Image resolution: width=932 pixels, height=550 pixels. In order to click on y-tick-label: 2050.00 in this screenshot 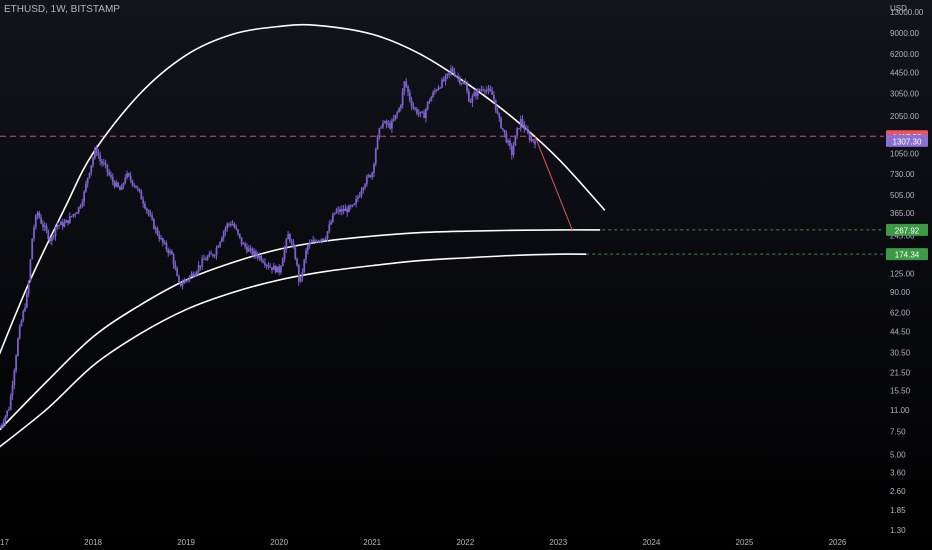, I will do `click(904, 116)`.